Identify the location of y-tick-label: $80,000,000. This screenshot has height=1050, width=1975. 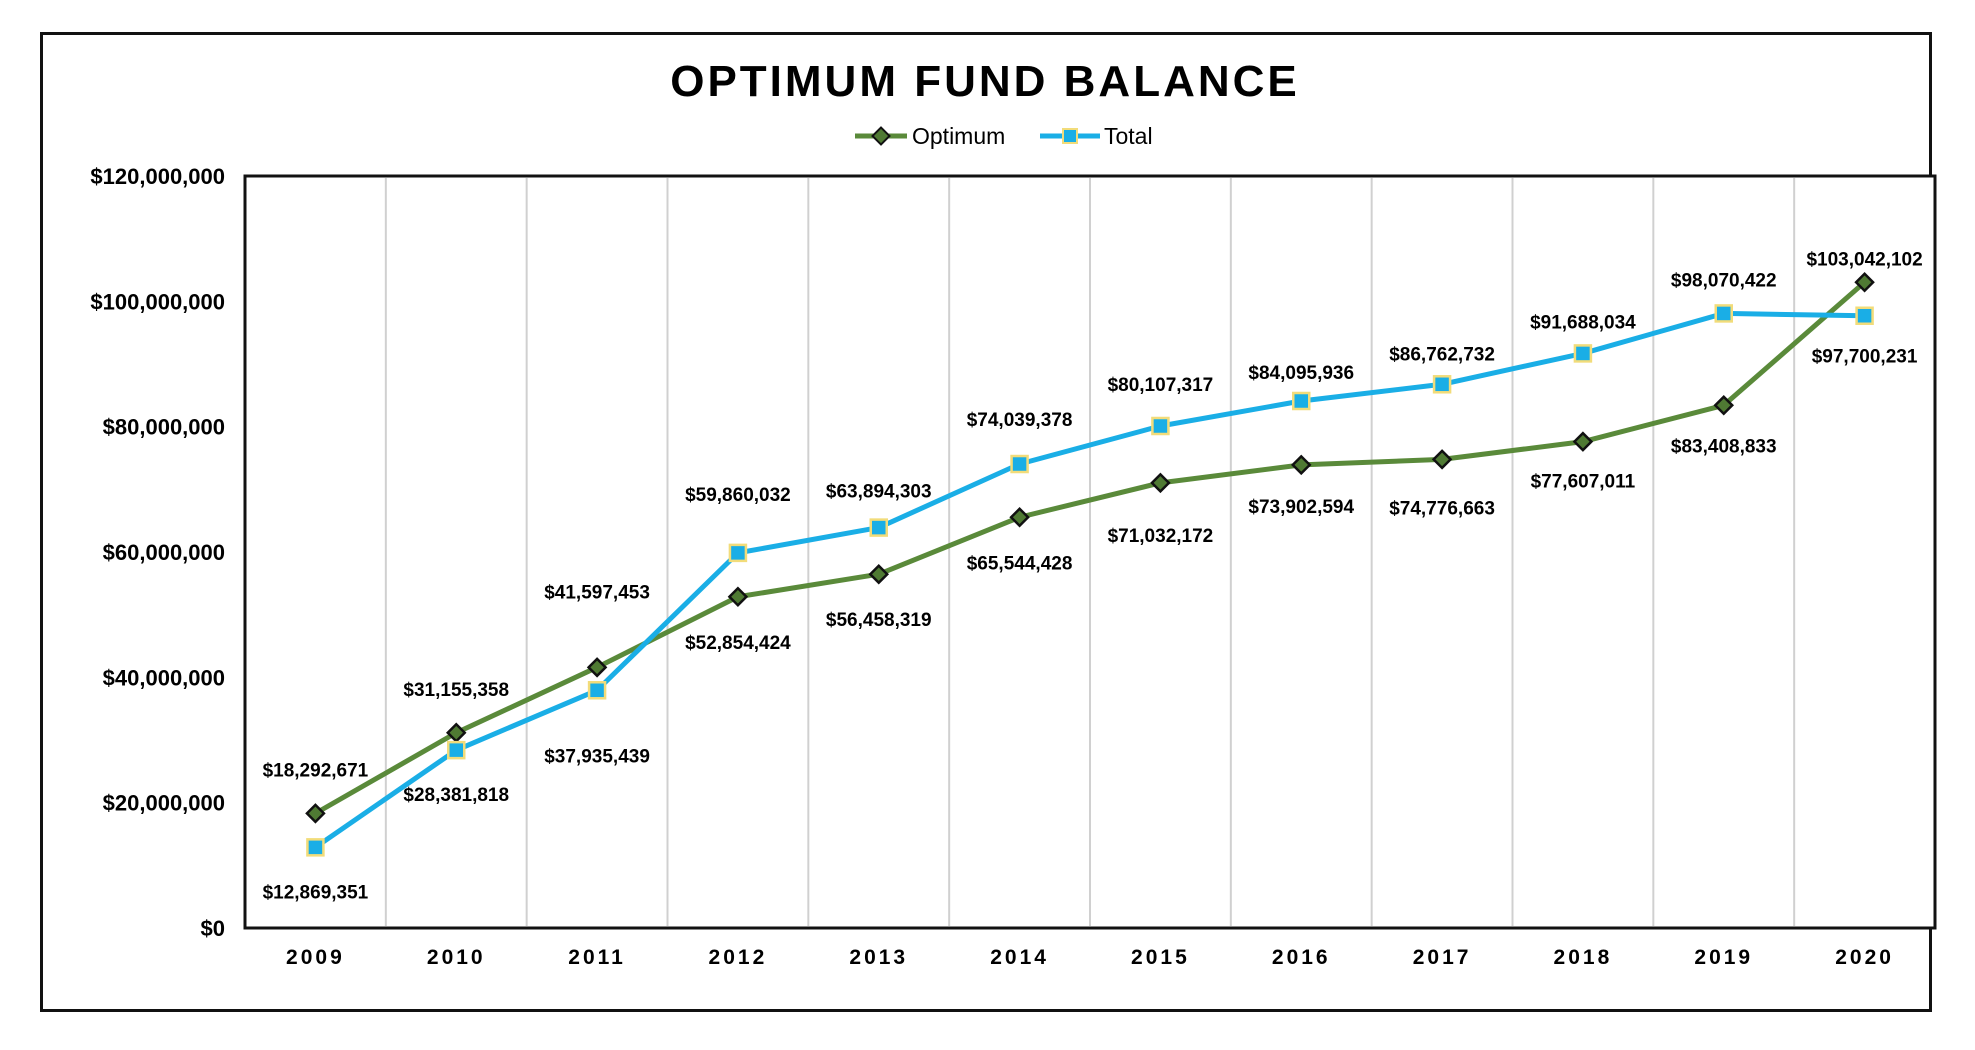
(164, 427).